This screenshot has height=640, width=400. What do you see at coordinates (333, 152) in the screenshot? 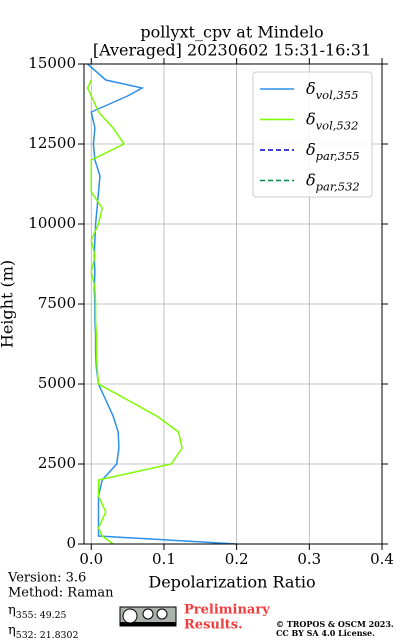
I see `legend-label: δpar,355` at bounding box center [333, 152].